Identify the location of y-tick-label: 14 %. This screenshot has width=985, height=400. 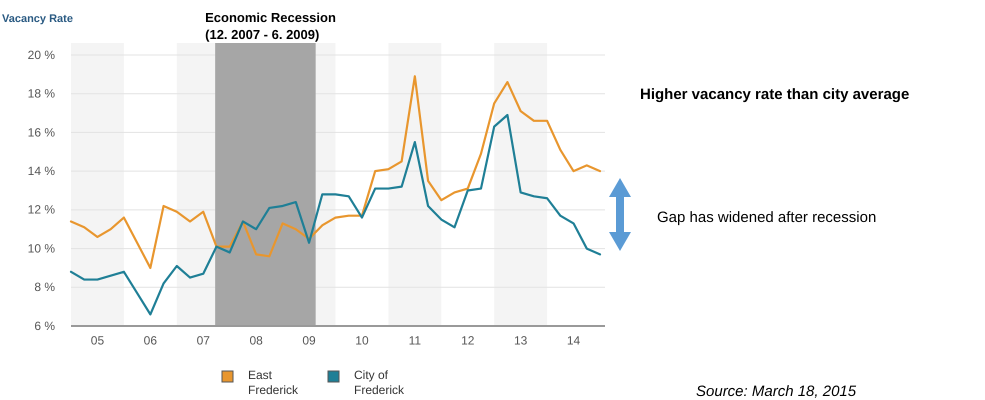
(42, 171).